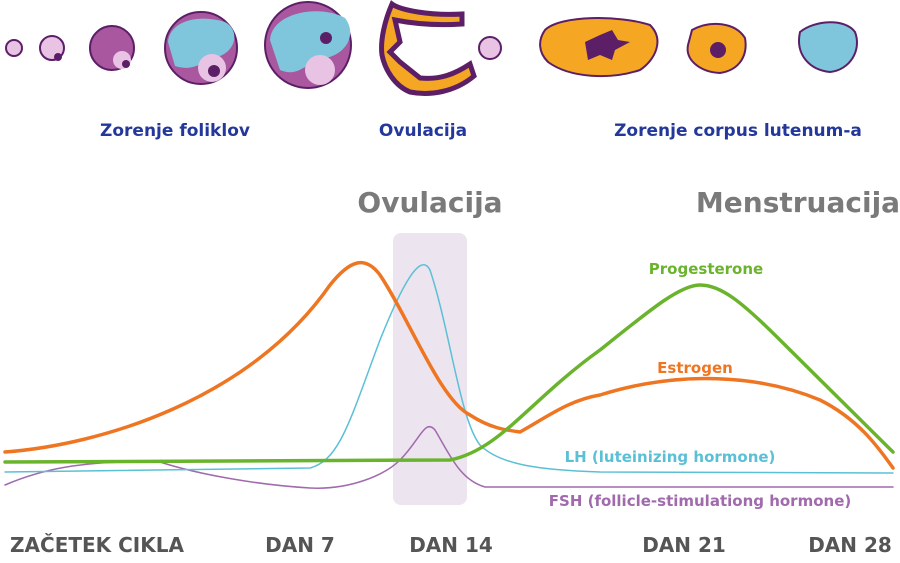 The image size is (900, 563). What do you see at coordinates (429, 202) in the screenshot?
I see `phase-label: Ovulacija` at bounding box center [429, 202].